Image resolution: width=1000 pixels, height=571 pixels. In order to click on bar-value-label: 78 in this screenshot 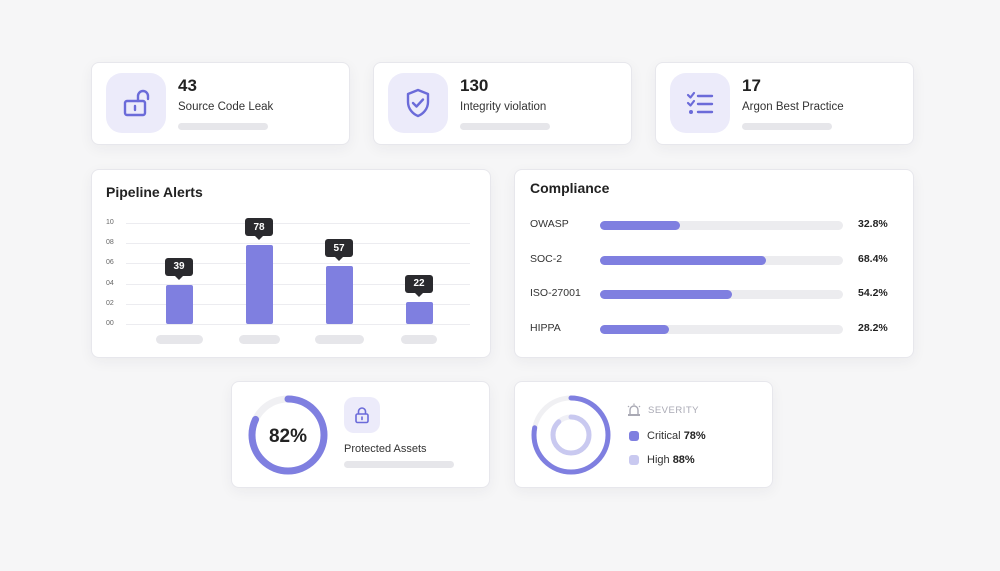, I will do `click(259, 229)`.